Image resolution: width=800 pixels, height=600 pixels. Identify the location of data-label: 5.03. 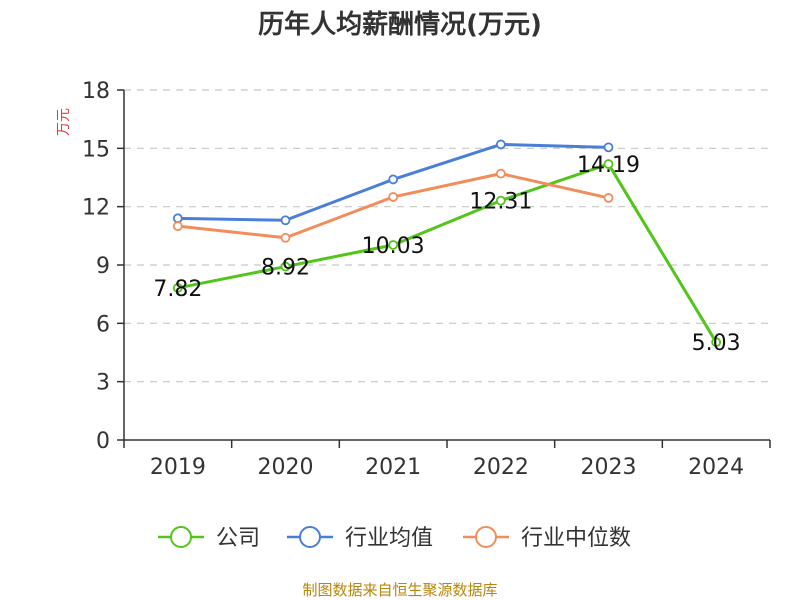
(716, 343).